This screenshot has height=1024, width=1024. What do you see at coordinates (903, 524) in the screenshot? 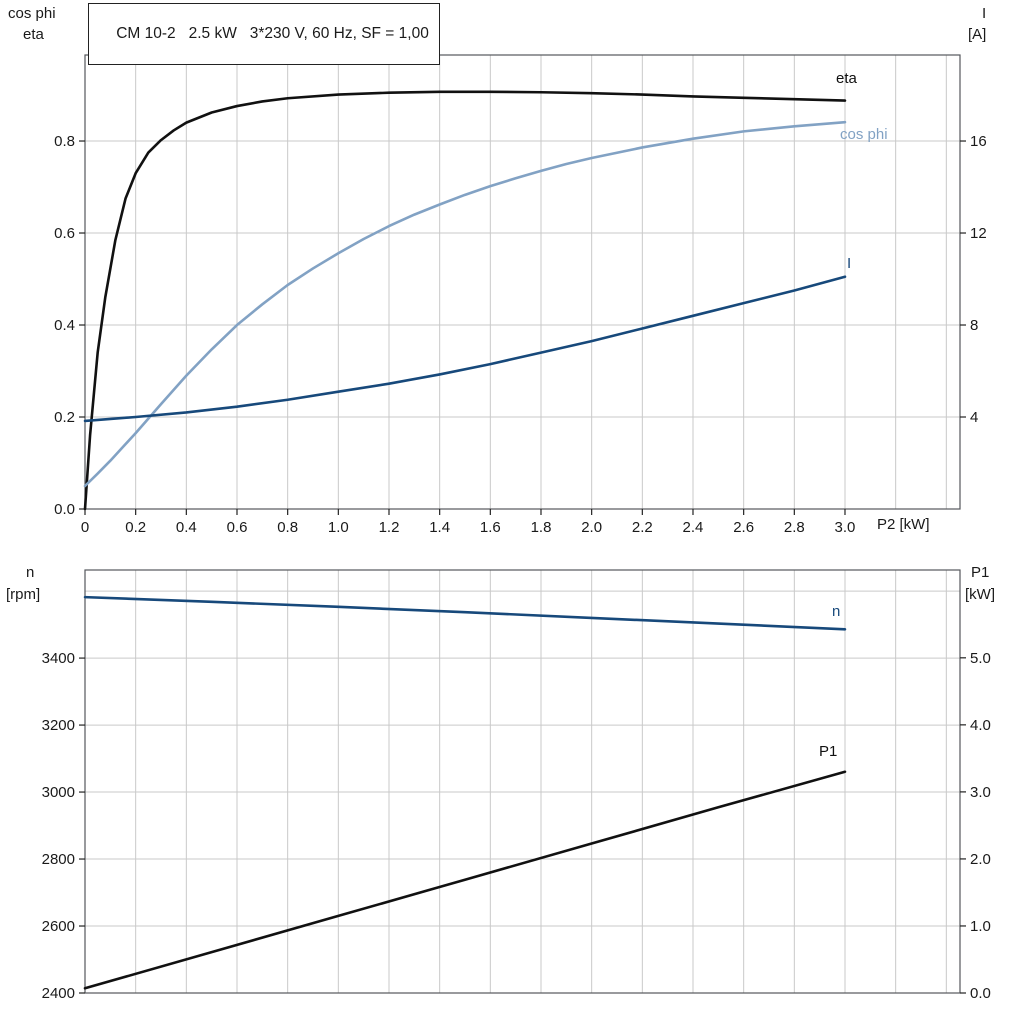
I see `x-axis-label-p2: P2 [kW]` at bounding box center [903, 524].